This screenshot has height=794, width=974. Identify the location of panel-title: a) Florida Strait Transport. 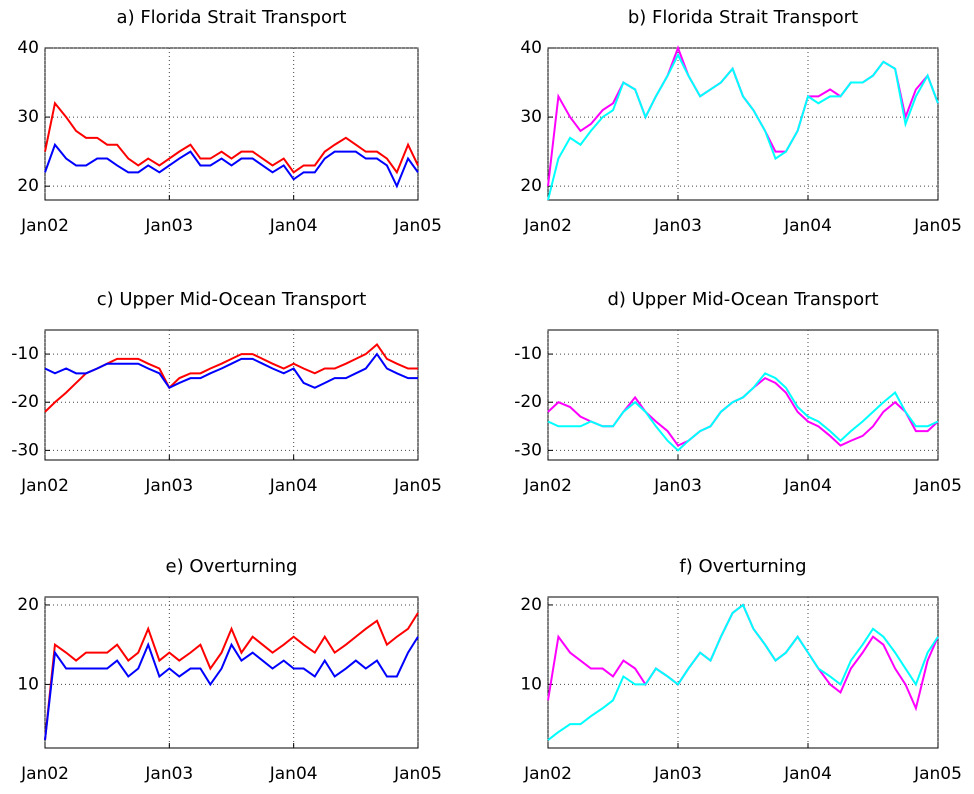
(232, 17).